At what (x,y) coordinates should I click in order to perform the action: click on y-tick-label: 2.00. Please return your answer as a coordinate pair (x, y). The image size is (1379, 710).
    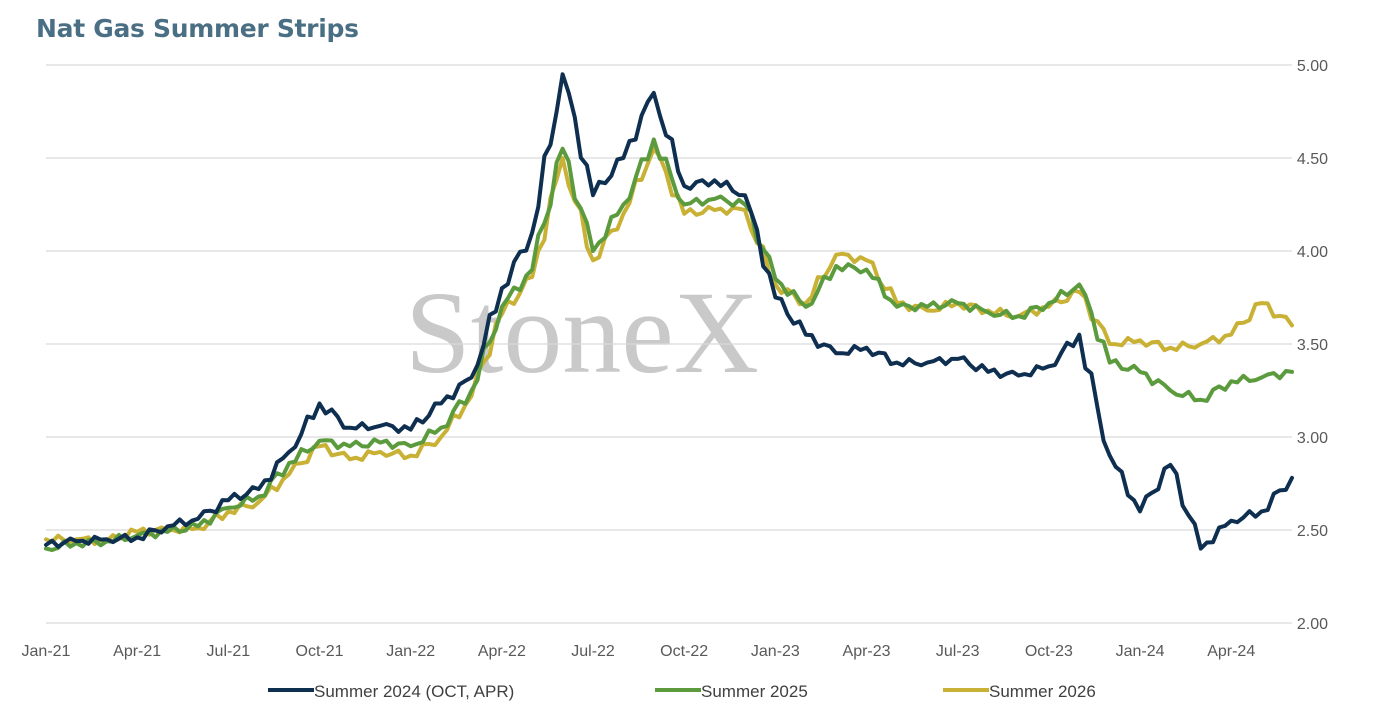
    Looking at the image, I should click on (1312, 624).